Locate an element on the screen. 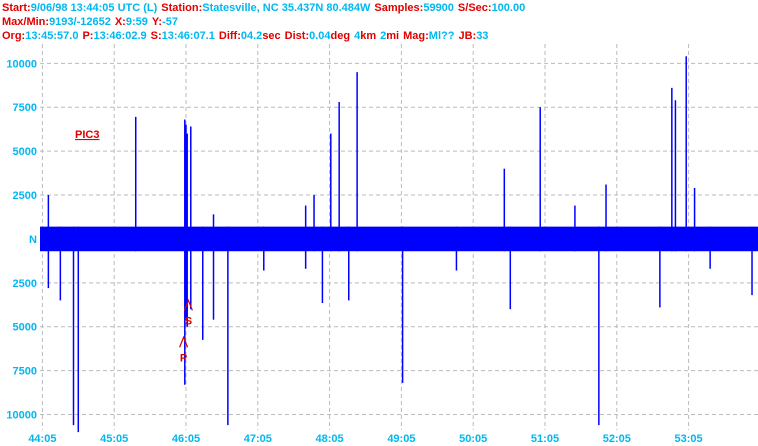  field-text: 13:45:57.0 is located at coordinates (52, 36).